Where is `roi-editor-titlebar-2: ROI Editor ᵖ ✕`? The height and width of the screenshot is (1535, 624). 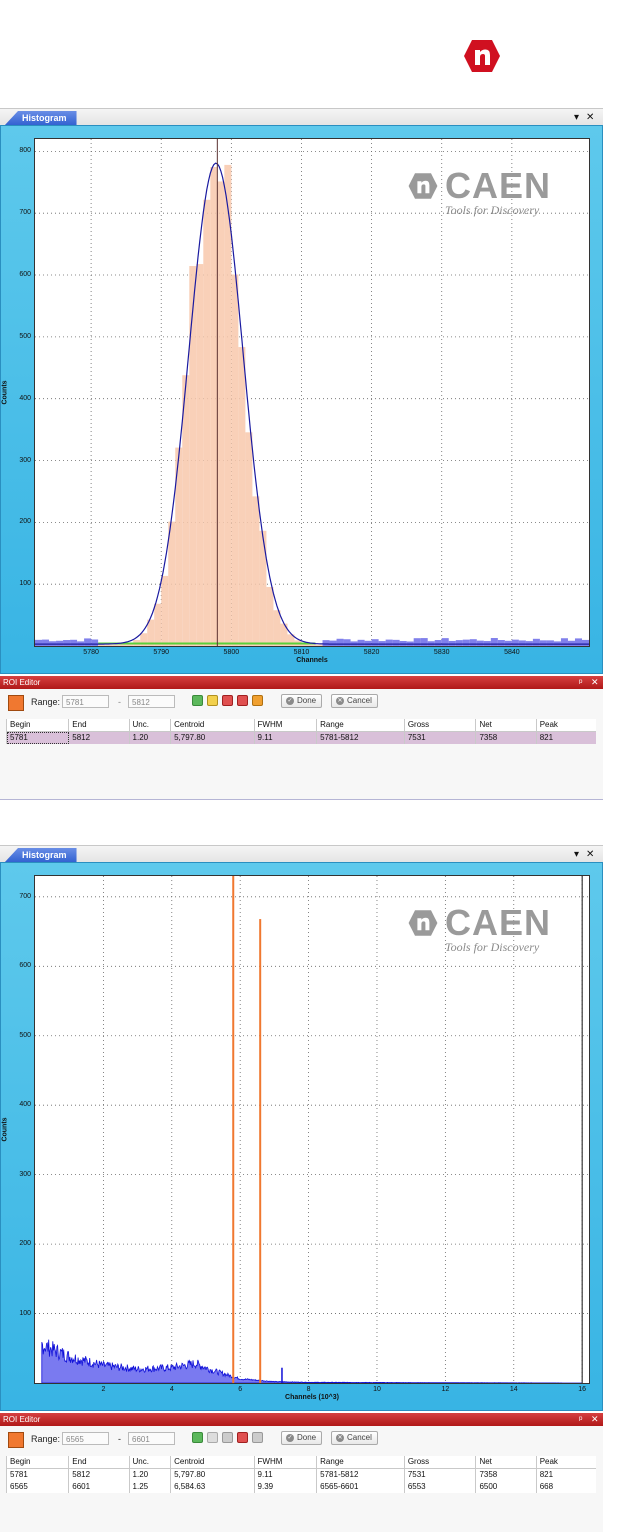 roi-editor-titlebar-2: ROI Editor ᵖ ✕ is located at coordinates (301, 1419).